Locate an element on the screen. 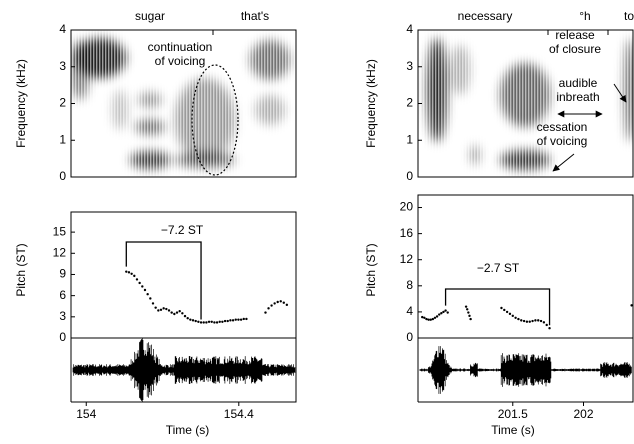 The image size is (634, 444). striations is located at coordinates (525, 103).